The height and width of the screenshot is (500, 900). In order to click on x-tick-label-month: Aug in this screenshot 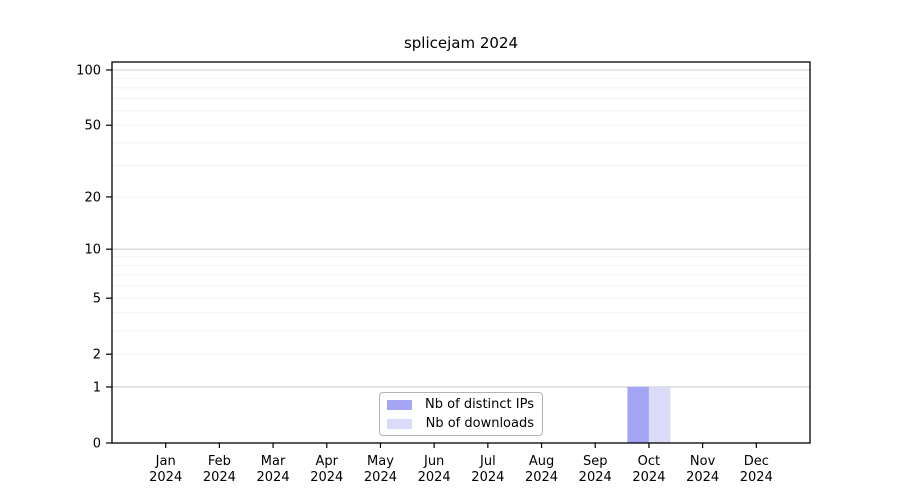, I will do `click(541, 461)`.